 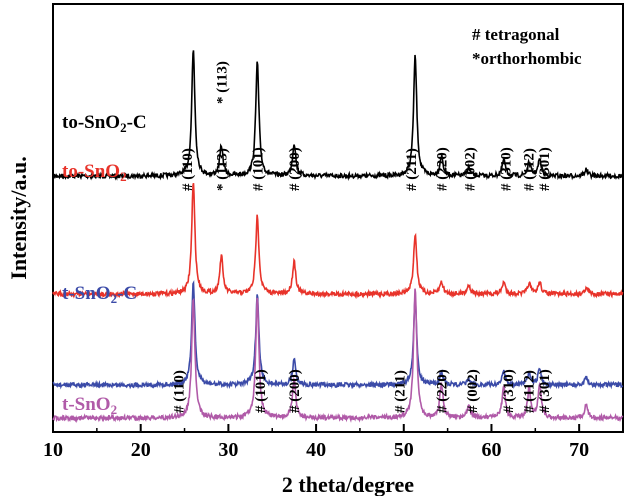 I want to click on x-tick-label: 60, so click(x=491, y=450).